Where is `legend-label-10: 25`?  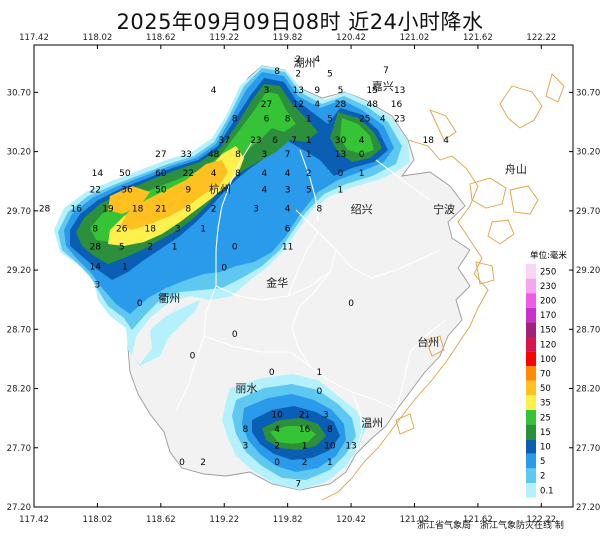
legend-label-10: 25 is located at coordinates (545, 418).